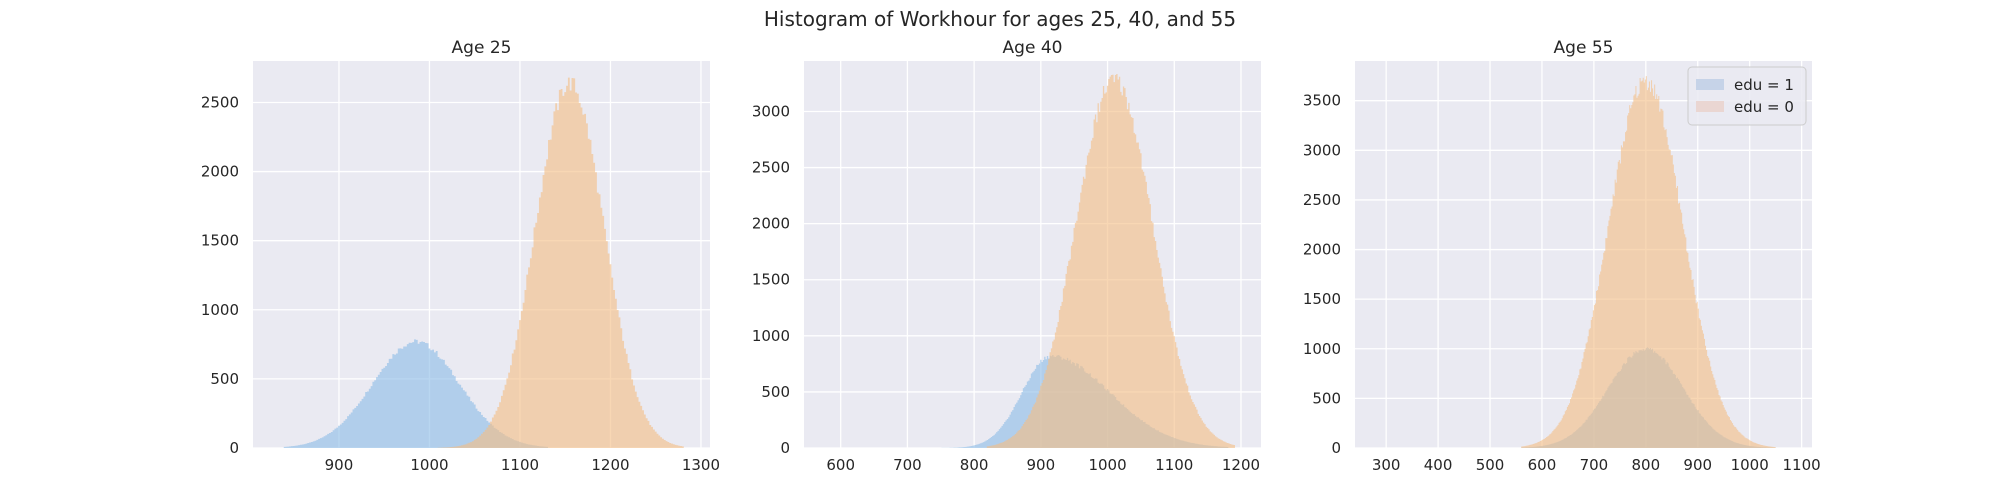 The width and height of the screenshot is (2000, 500). Describe the element at coordinates (1764, 107) in the screenshot. I see `legend-label: edu = 0` at that location.